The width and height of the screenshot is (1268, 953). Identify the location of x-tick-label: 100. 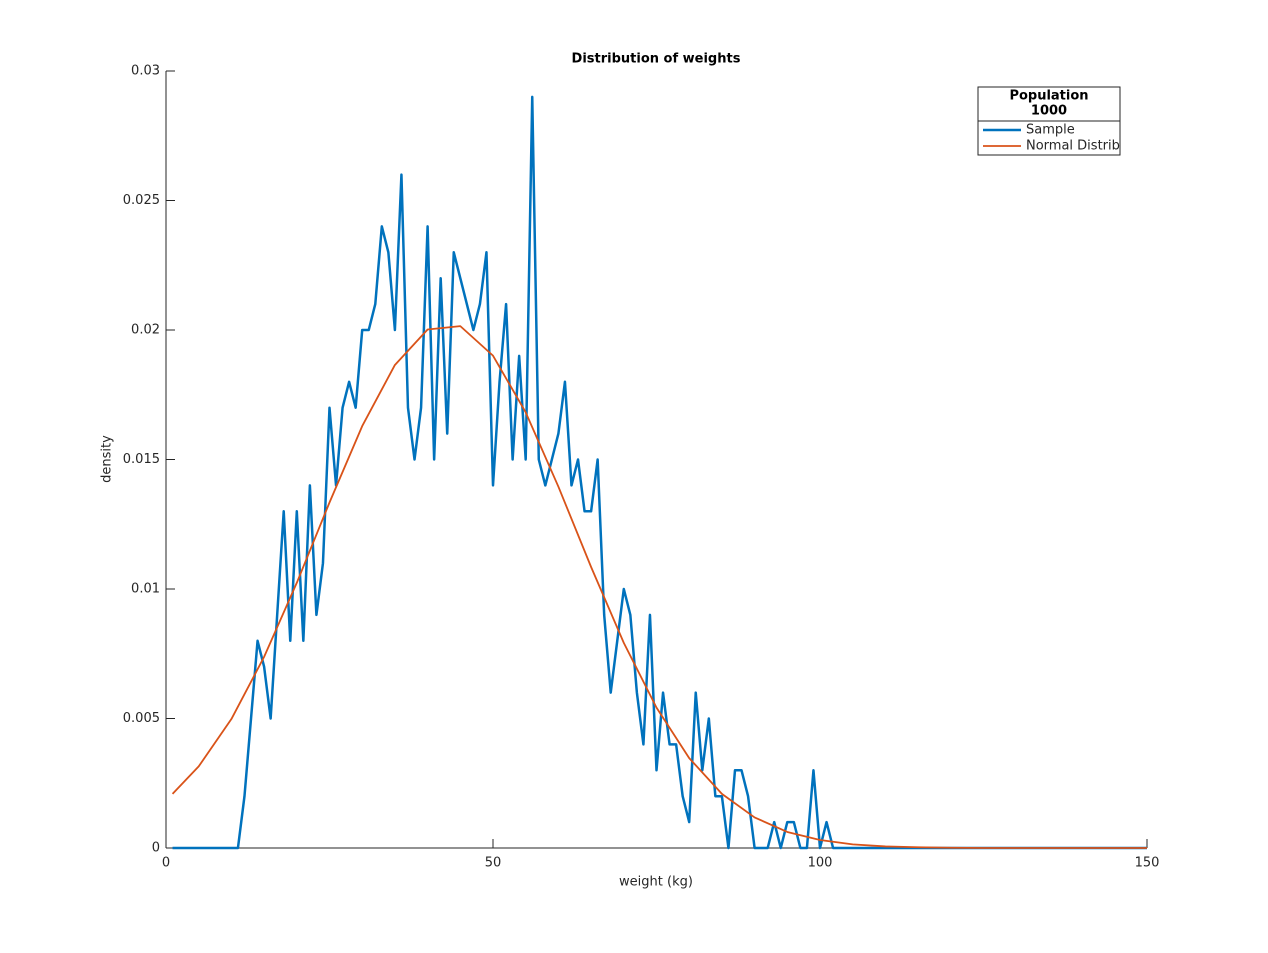
(820, 863).